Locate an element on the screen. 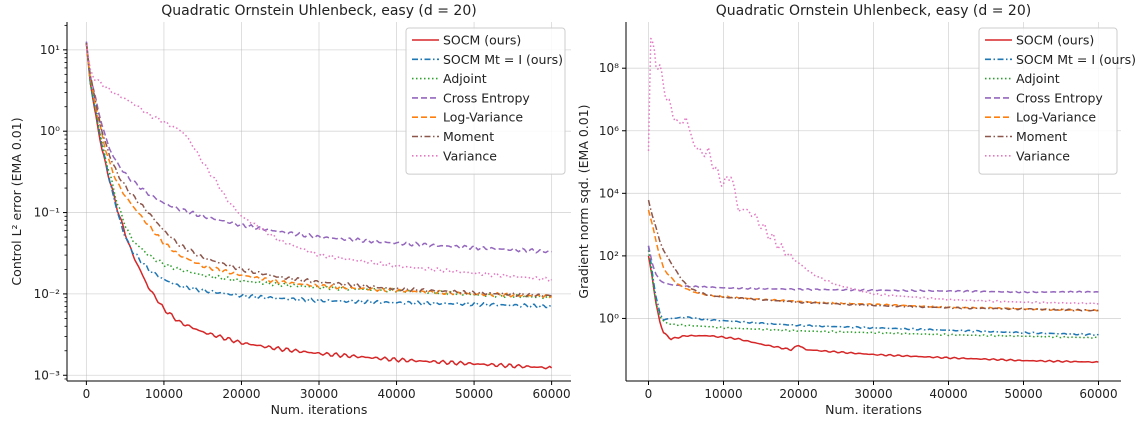 The image size is (1144, 423). y-axis-label: Gradient norm sqd. (EMA 0.01) is located at coordinates (583, 201).